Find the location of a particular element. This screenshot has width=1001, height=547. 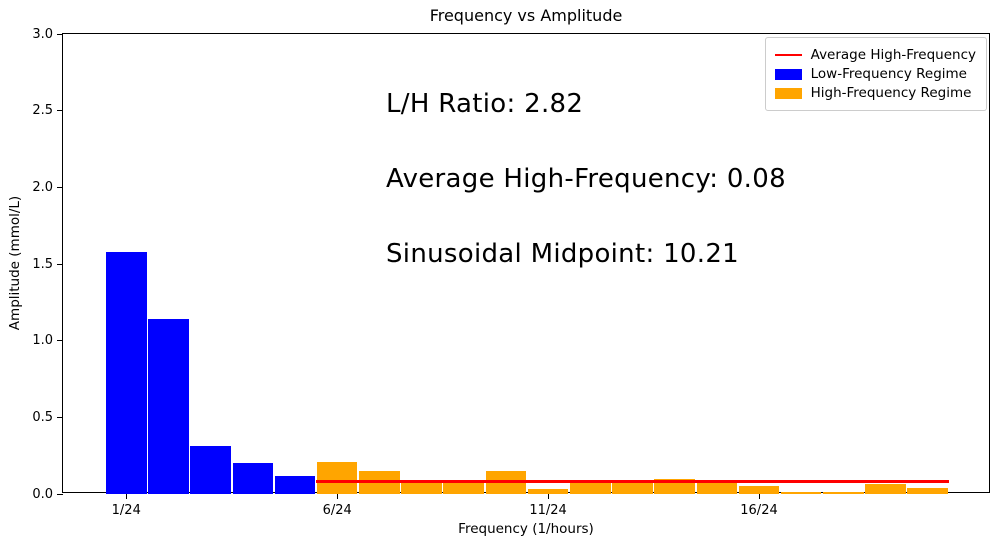

x-tick-label: 11/24 is located at coordinates (548, 510).